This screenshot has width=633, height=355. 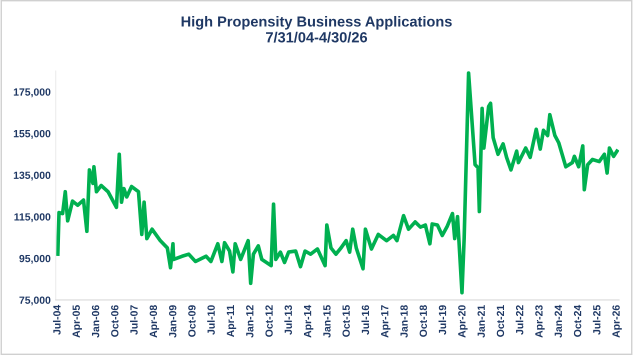 What do you see at coordinates (481, 321) in the screenshot?
I see `x-tick-label: Jan-21` at bounding box center [481, 321].